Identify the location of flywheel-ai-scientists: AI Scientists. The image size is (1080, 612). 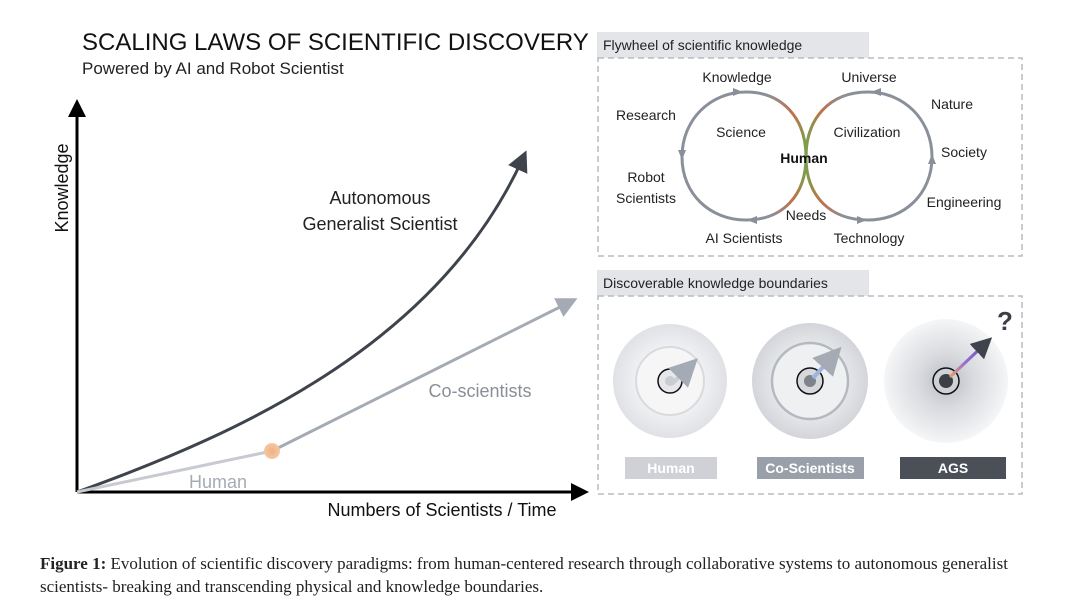
(743, 238).